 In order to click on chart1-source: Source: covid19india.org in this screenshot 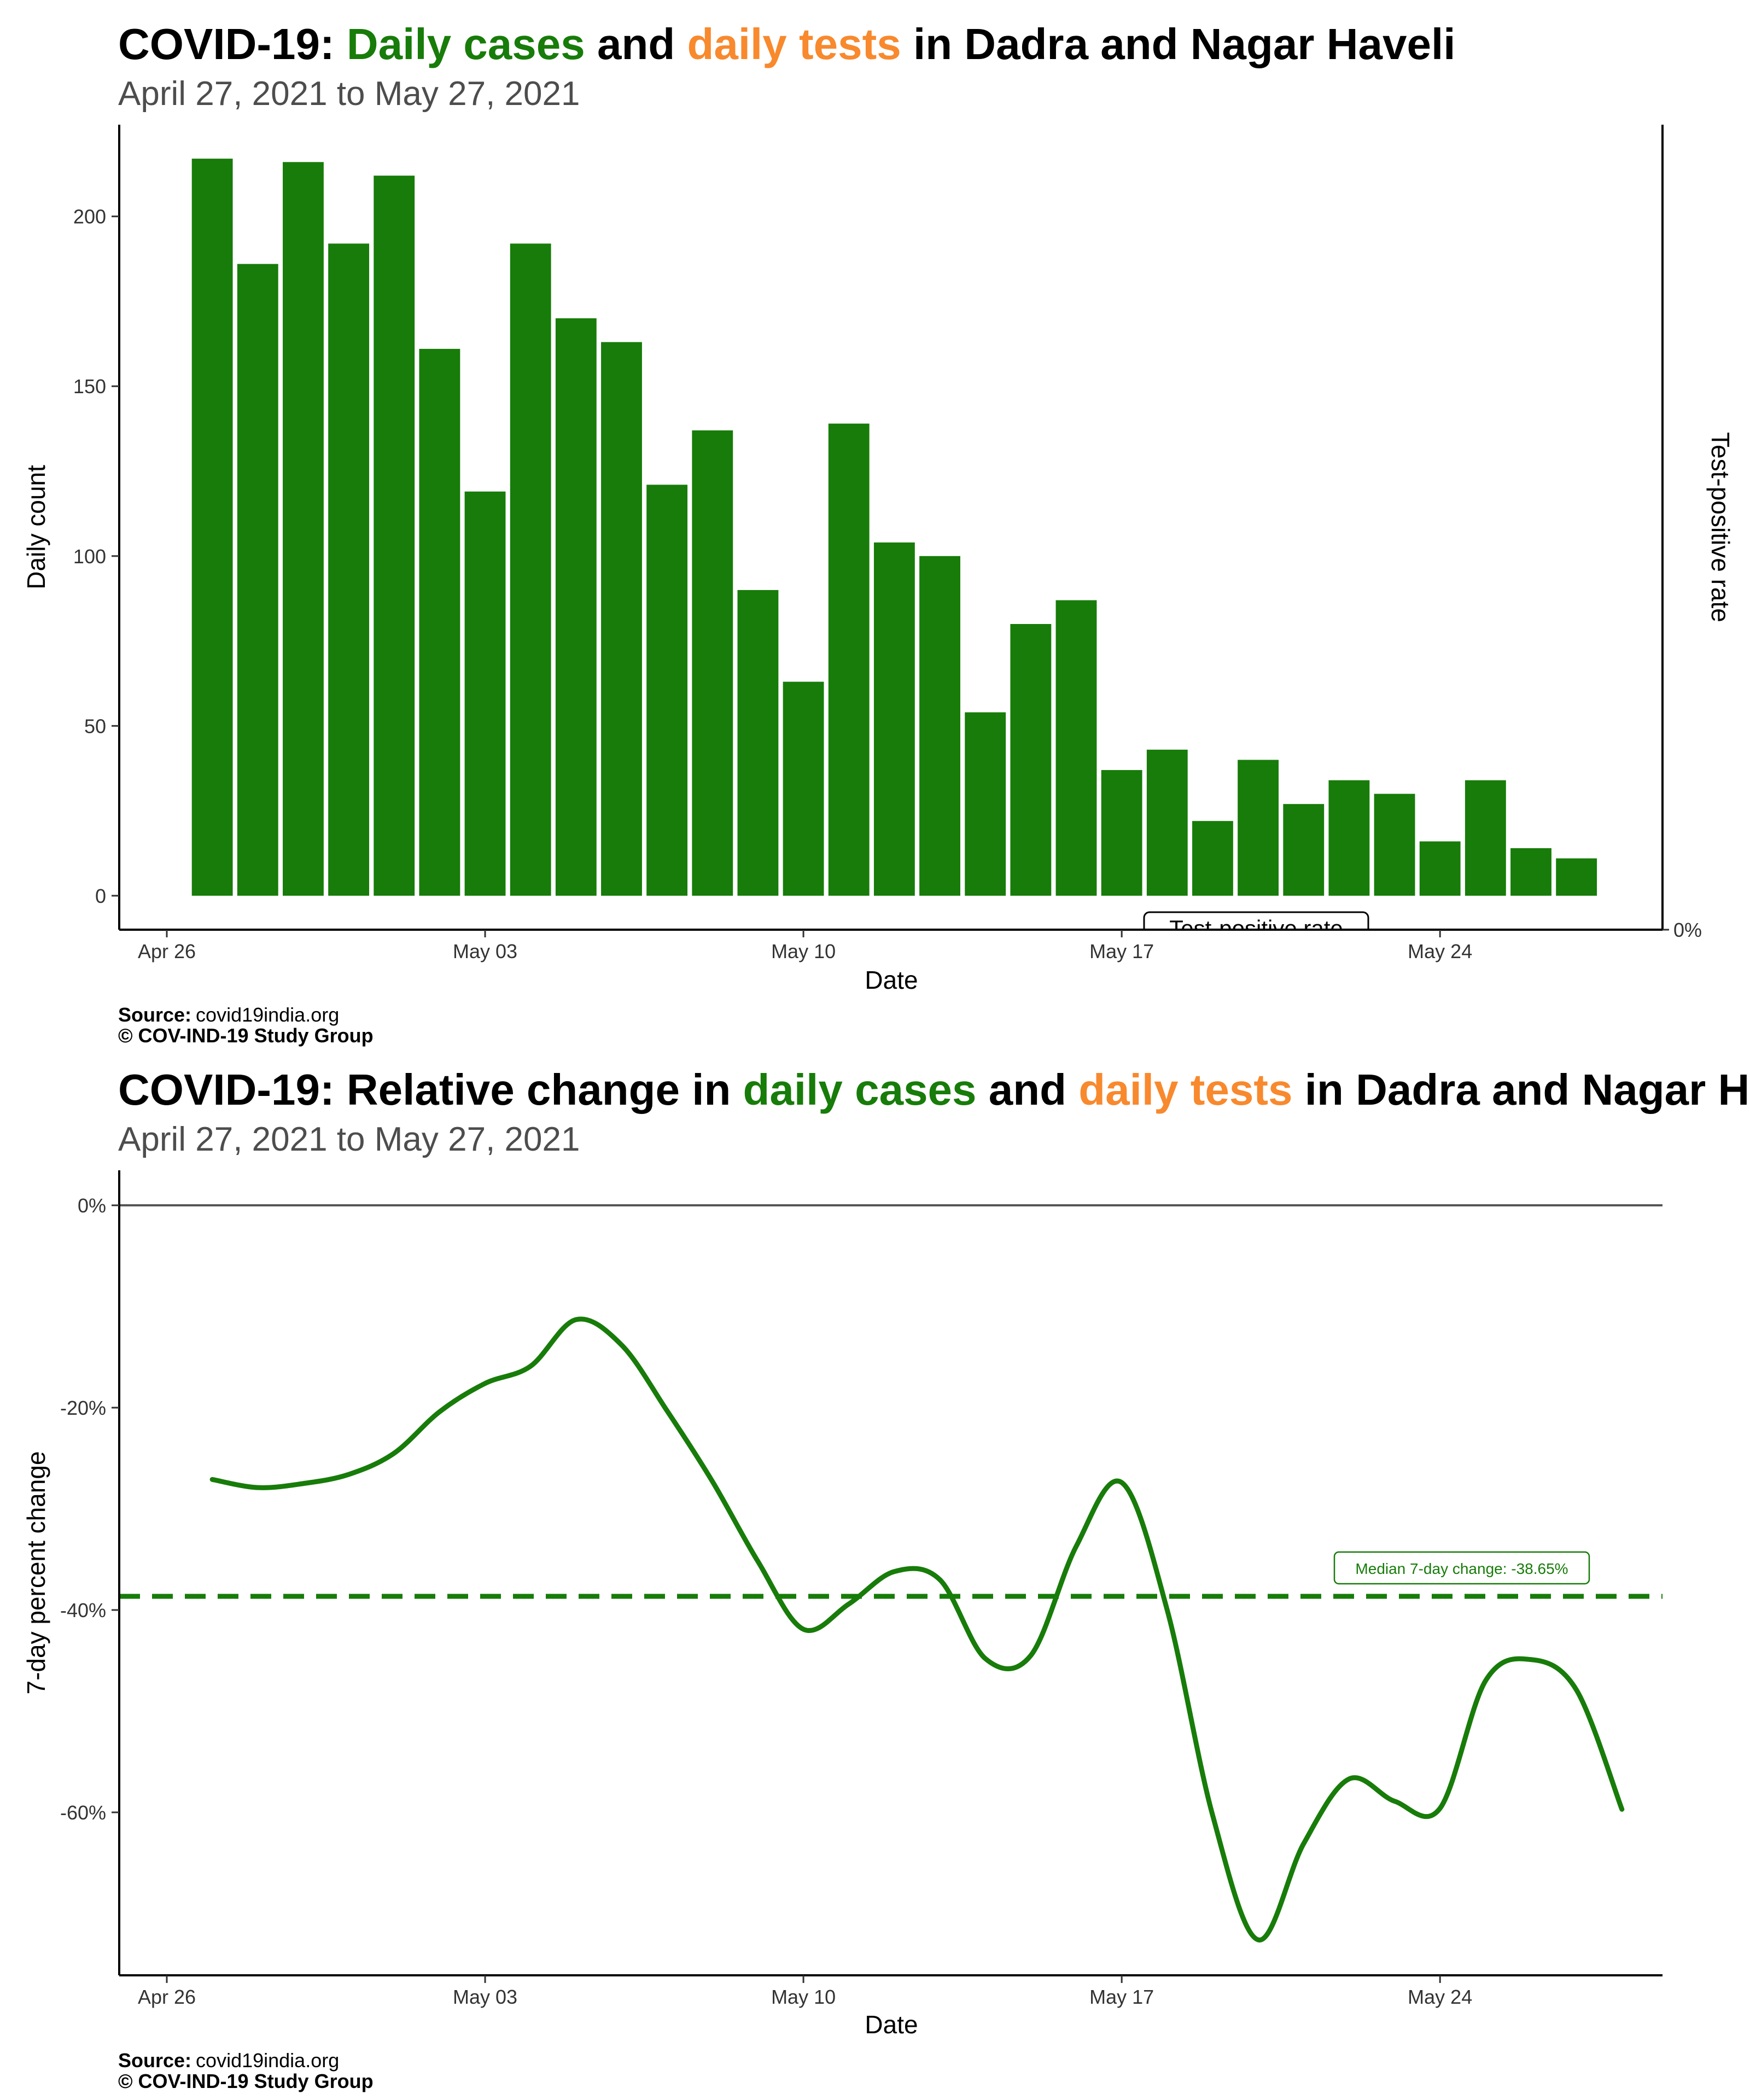, I will do `click(228, 1015)`.